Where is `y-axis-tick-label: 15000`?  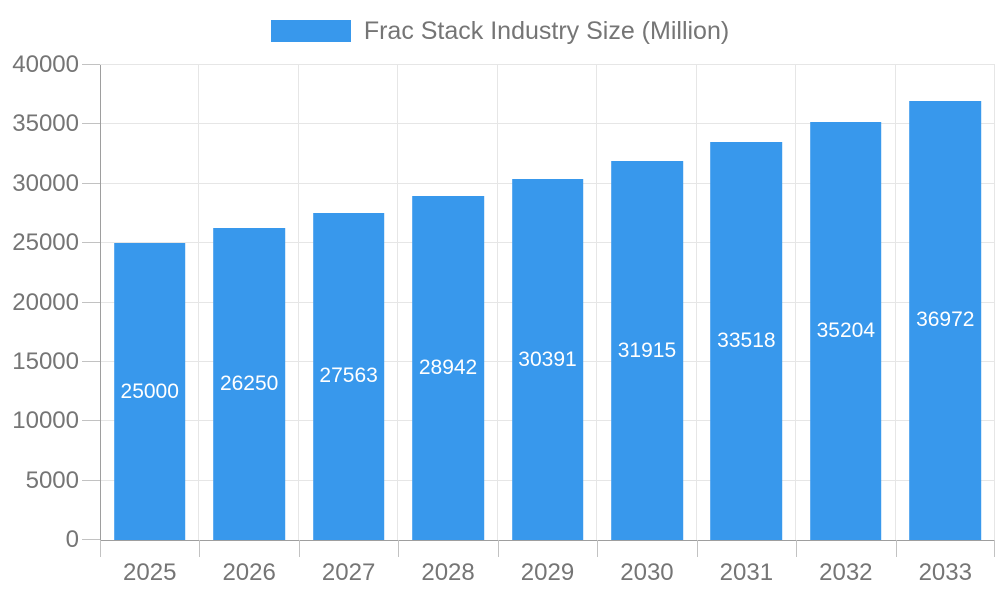
y-axis-tick-label: 15000 is located at coordinates (45, 361).